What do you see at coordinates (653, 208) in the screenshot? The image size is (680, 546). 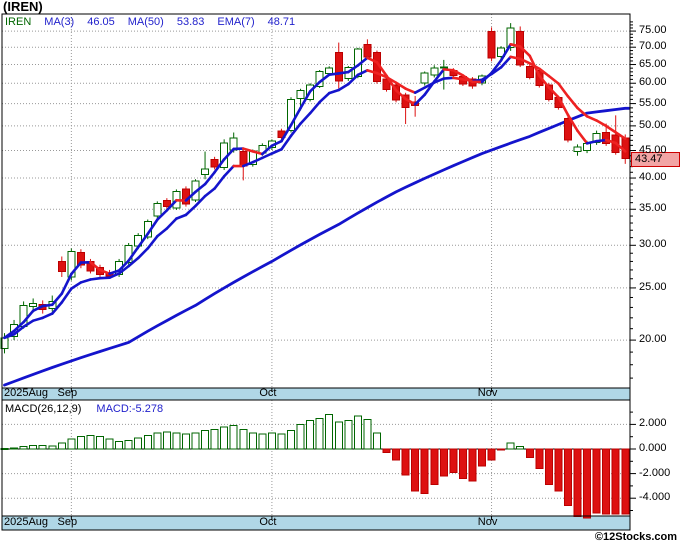 I see `price-tick-label: 35.00` at bounding box center [653, 208].